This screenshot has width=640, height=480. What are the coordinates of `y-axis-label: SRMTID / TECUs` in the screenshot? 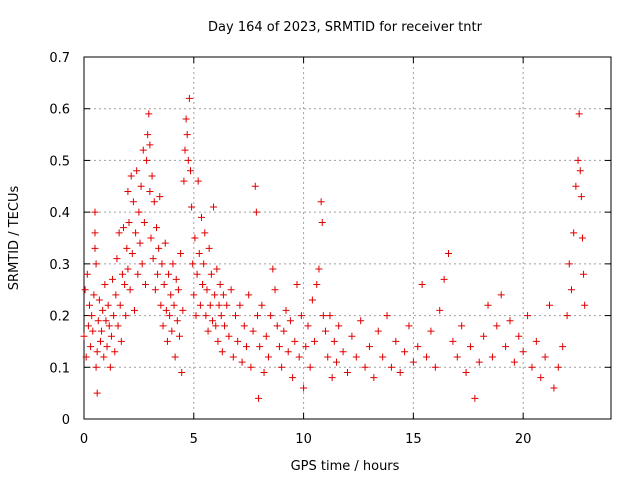 It's located at (14, 238).